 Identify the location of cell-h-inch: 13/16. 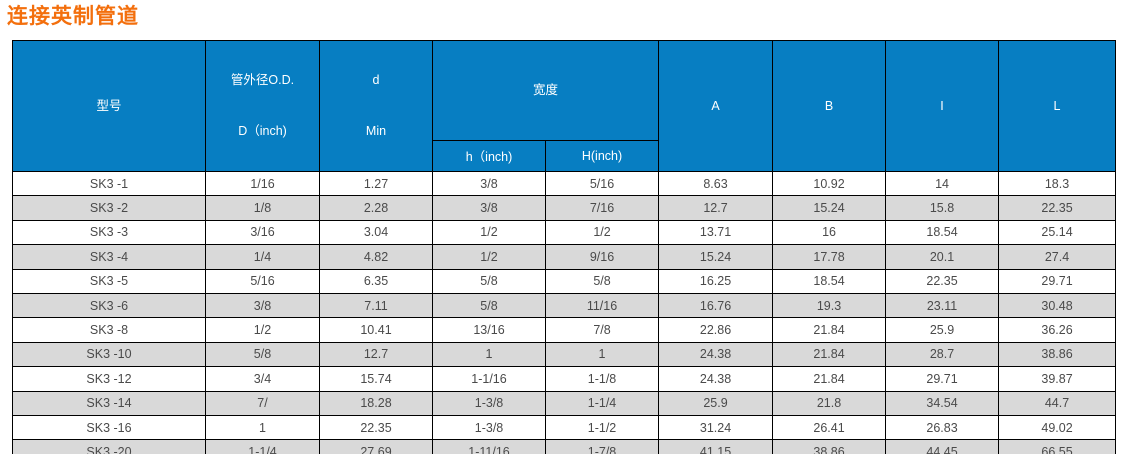
(489, 330).